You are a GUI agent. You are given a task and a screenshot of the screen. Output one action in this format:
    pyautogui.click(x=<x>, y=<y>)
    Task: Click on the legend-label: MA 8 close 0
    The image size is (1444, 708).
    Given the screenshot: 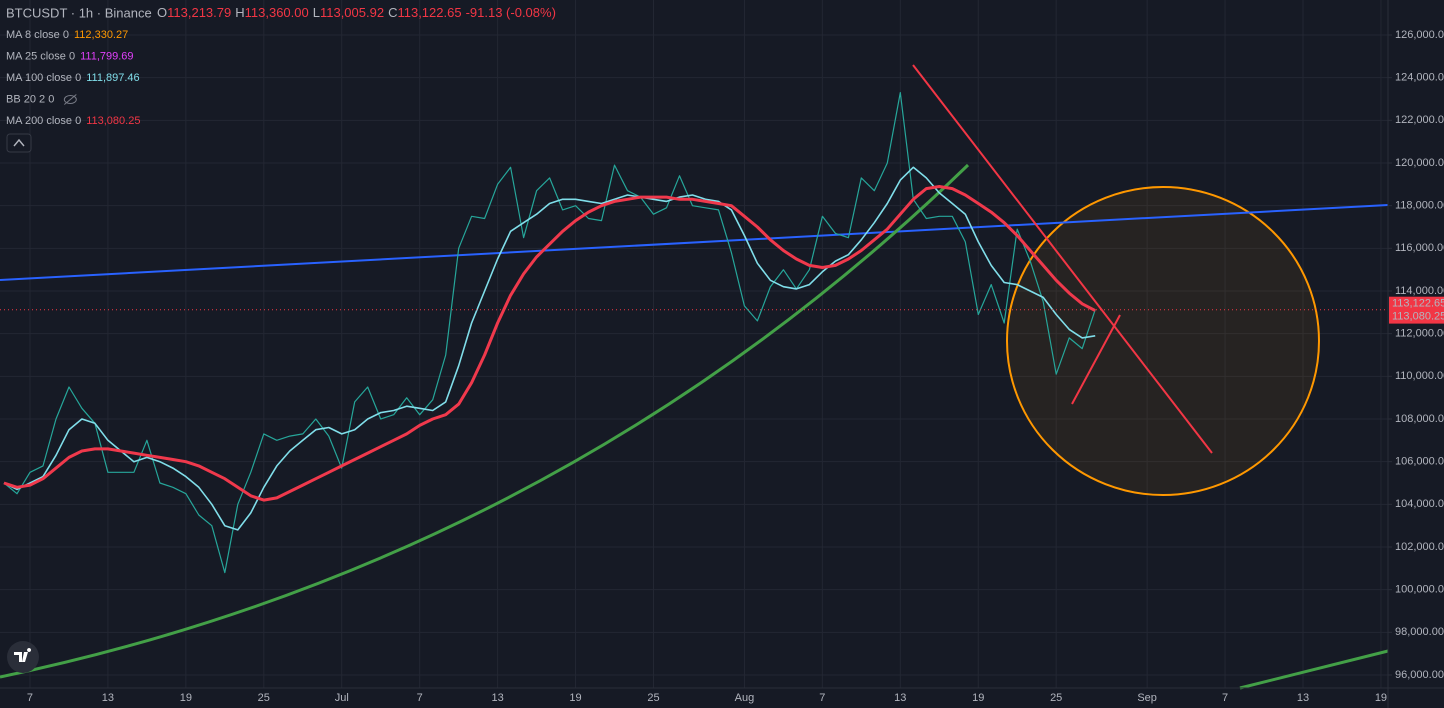 What is the action you would take?
    pyautogui.click(x=37, y=35)
    